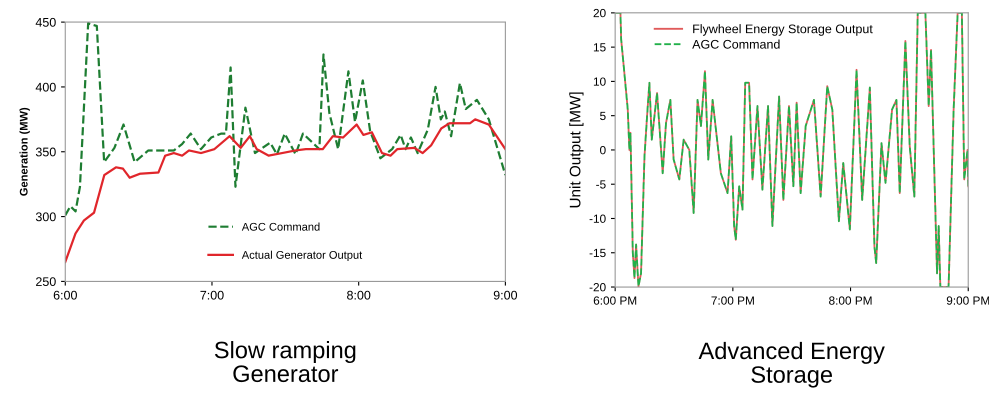  Describe the element at coordinates (65, 295) in the screenshot. I see `x-tick-label: 6:00` at that location.